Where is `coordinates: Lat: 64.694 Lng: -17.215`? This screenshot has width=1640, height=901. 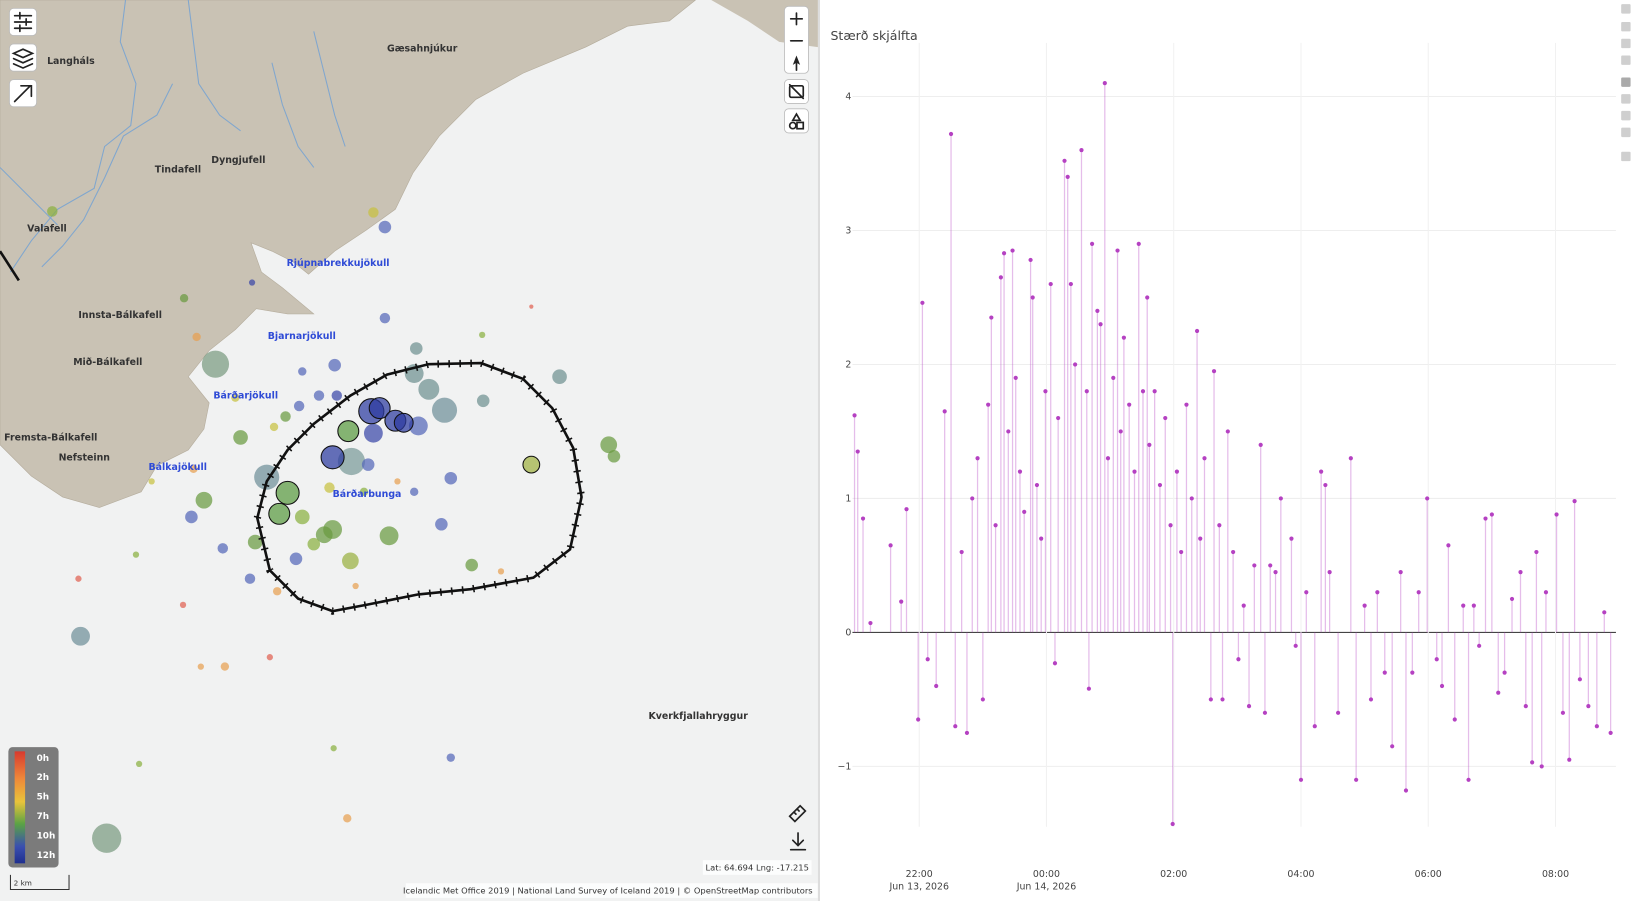
coordinates: Lat: 64.694 Lng: -17.215 is located at coordinates (757, 868).